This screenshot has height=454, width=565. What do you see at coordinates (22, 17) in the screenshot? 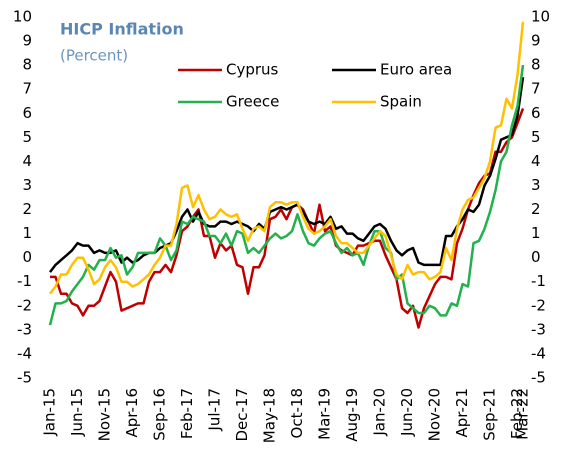
I see `y-tick-label: 10` at bounding box center [22, 17].